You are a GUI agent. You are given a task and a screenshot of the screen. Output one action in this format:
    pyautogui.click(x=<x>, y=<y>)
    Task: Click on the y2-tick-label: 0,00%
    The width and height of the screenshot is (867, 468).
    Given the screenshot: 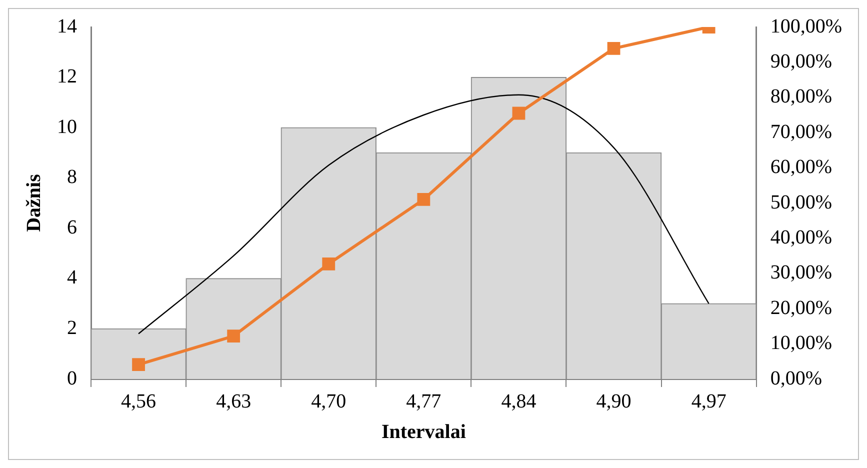 What is the action you would take?
    pyautogui.click(x=796, y=378)
    